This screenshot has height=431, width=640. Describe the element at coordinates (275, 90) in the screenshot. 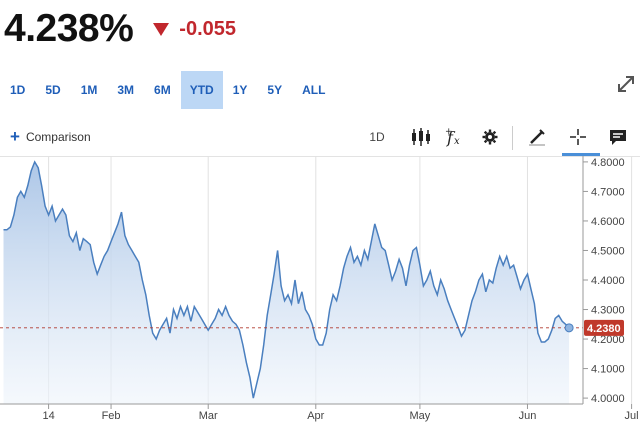

I see `range-5y: 5Y` at that location.